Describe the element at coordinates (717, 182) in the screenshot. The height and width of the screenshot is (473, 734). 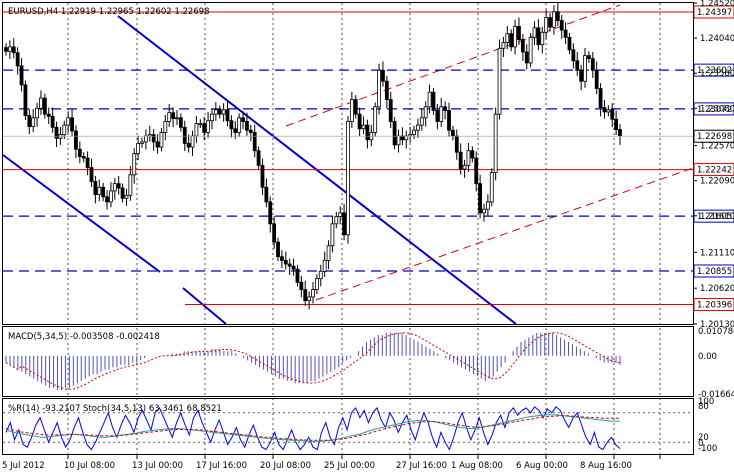
I see `axis-tick-label: 1.22090` at that location.